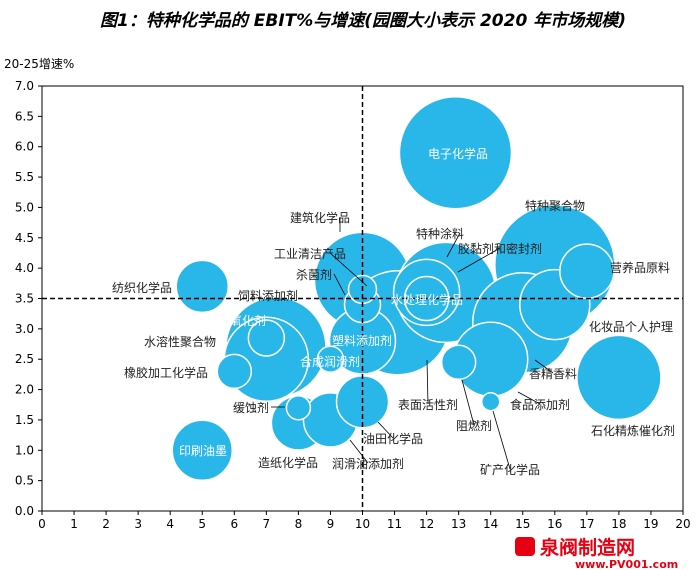 The image size is (700, 570). I want to click on bubble-label: 表面活性剂, so click(428, 404).